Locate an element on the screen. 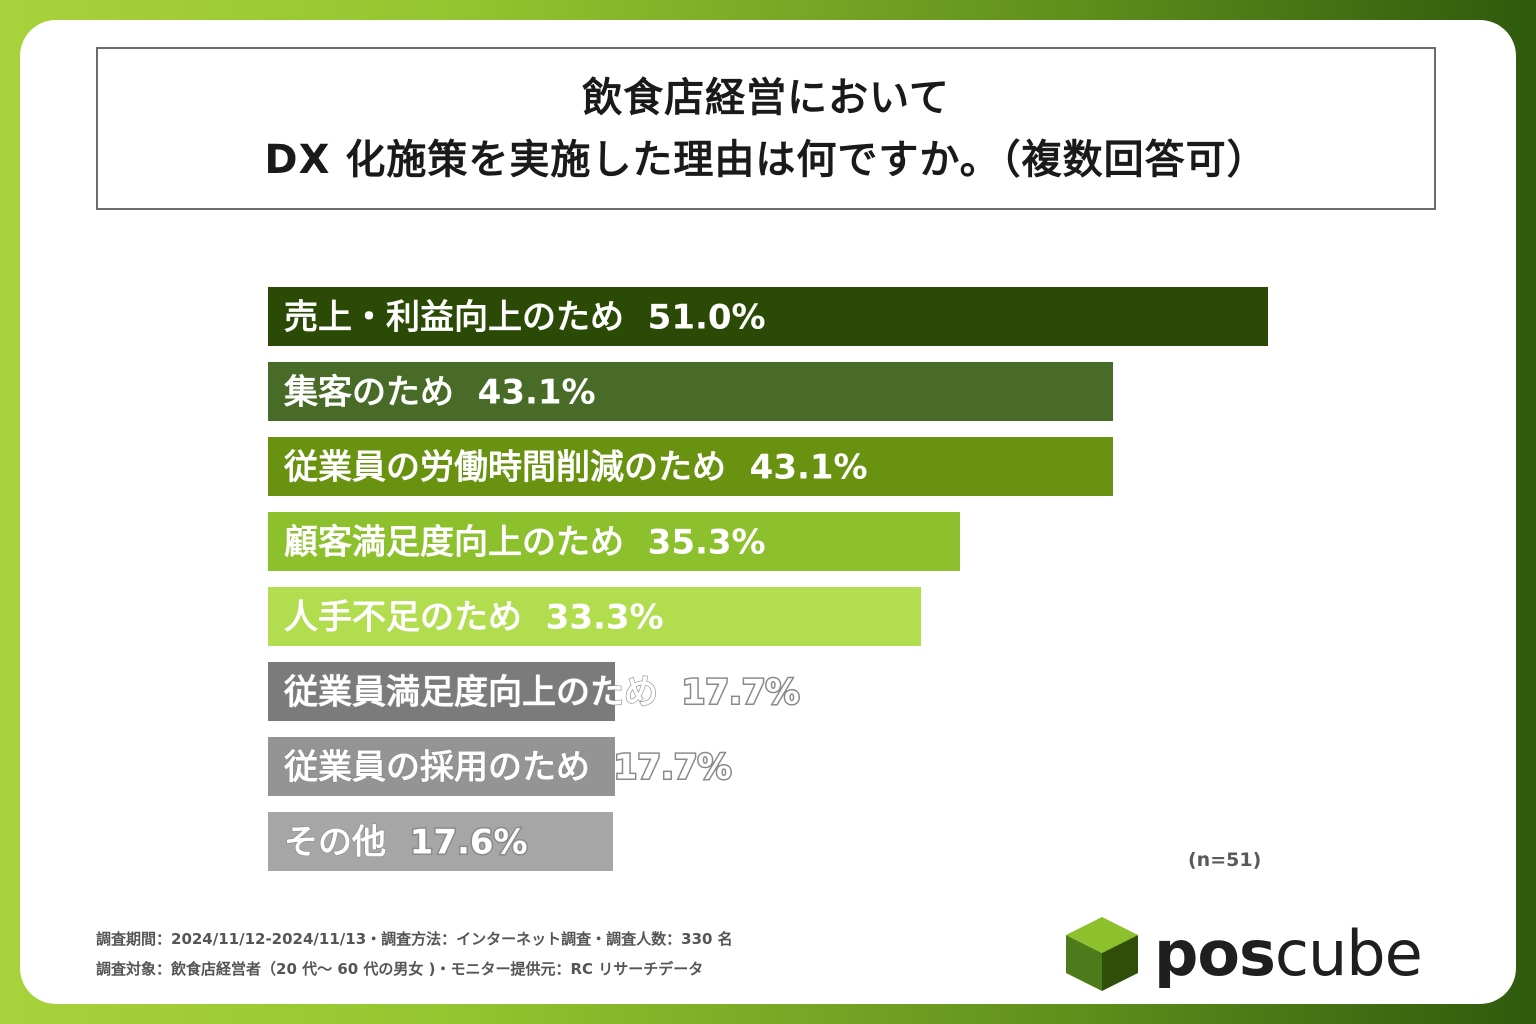 The width and height of the screenshot is (1536, 1024). chart-title-line-1: 飲食店経営において is located at coordinates (766, 97).